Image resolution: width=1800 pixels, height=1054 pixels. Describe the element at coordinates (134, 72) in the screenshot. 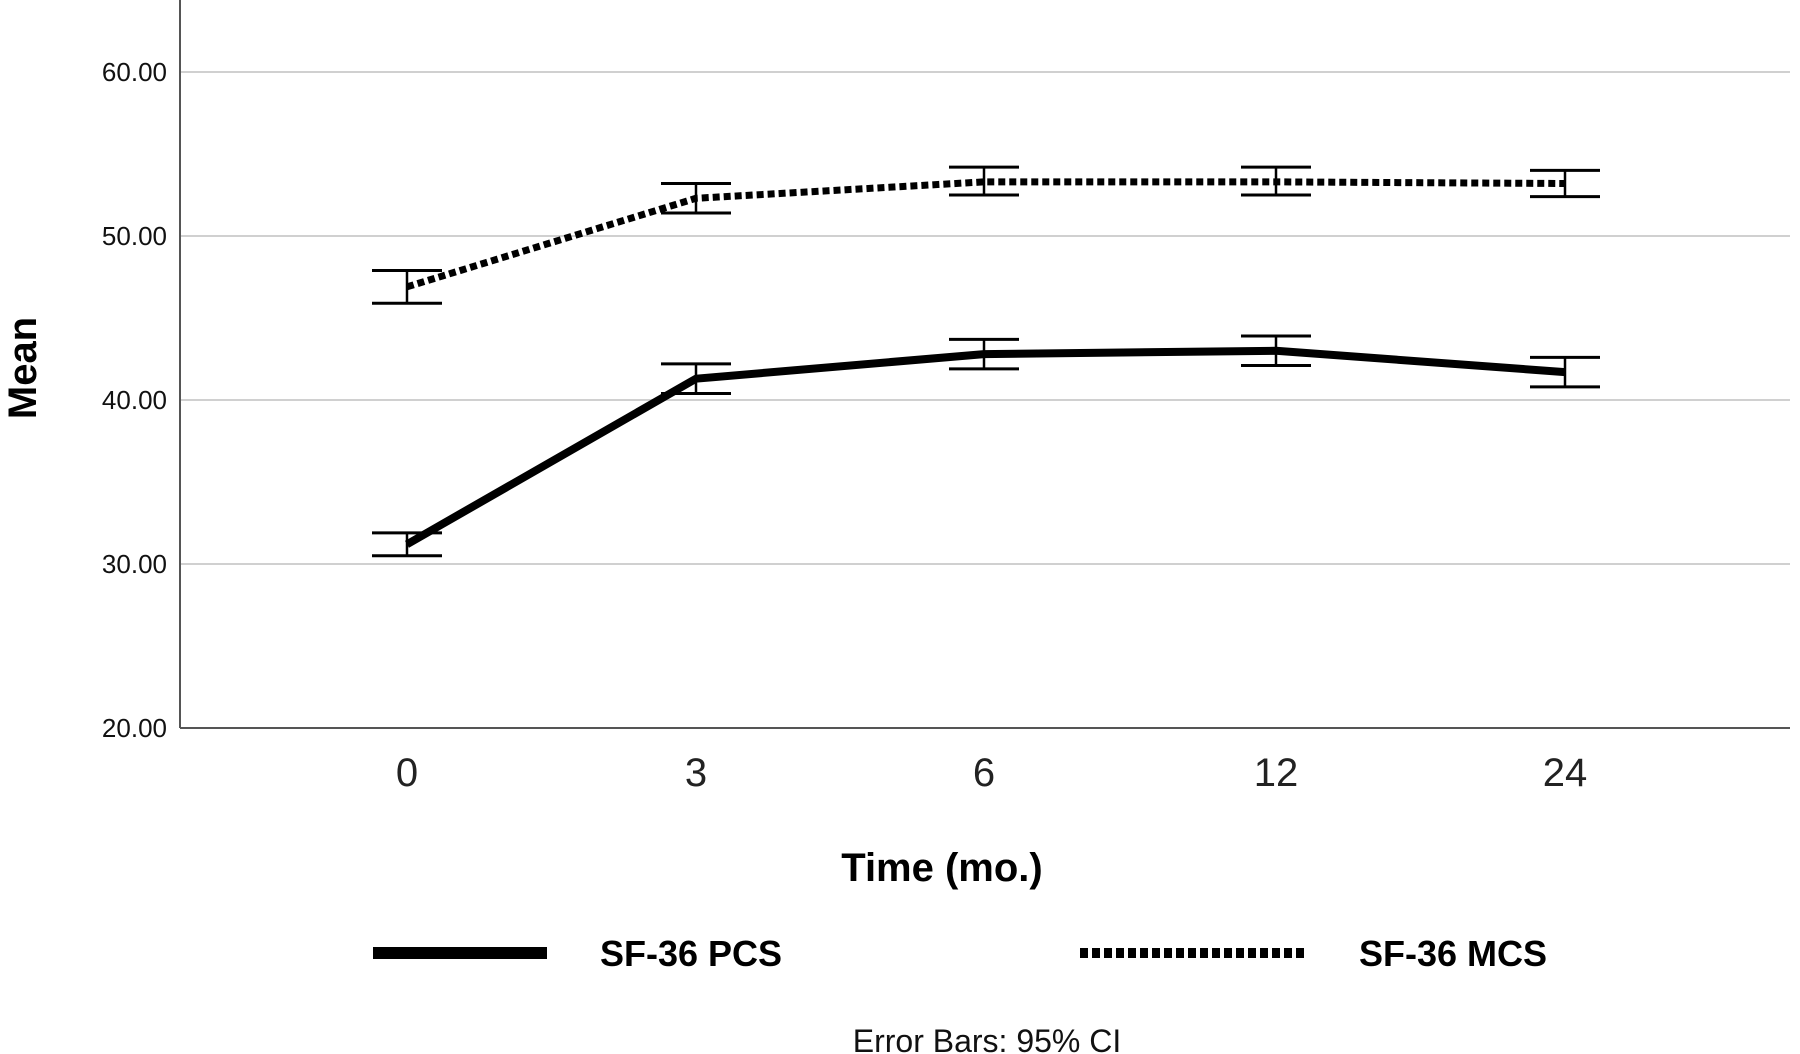

I see `y-tick-label: 60.00` at that location.